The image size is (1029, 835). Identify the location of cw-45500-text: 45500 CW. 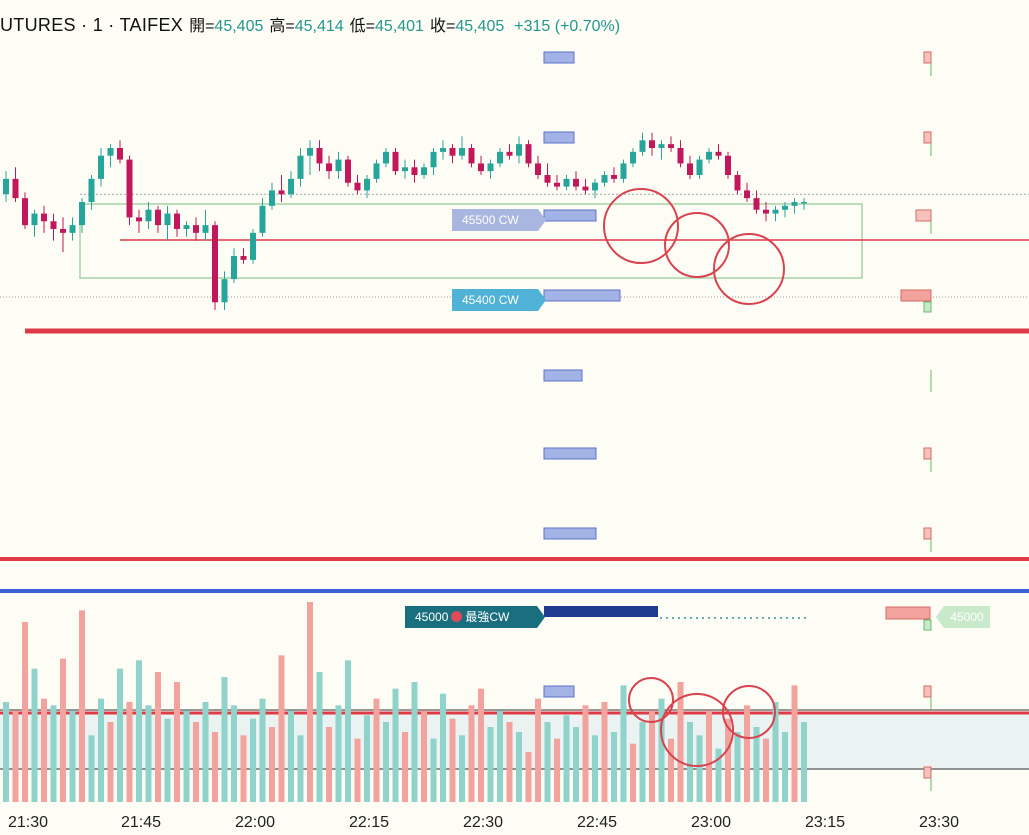
(490, 220).